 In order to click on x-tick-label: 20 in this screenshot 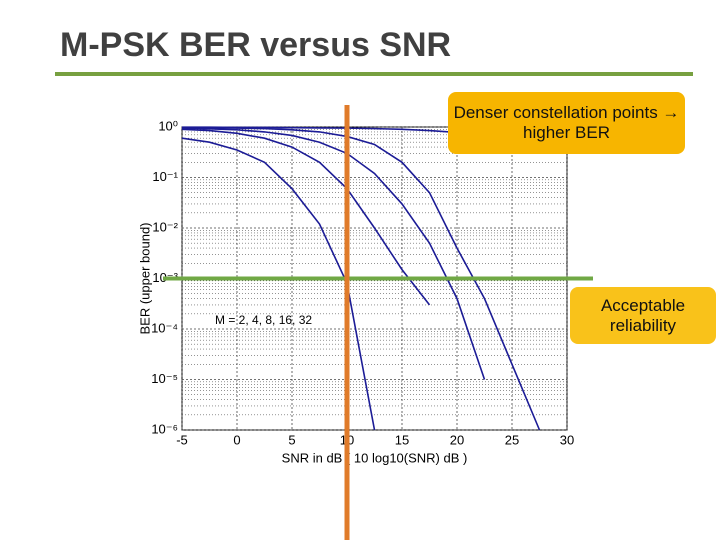, I will do `click(457, 439)`.